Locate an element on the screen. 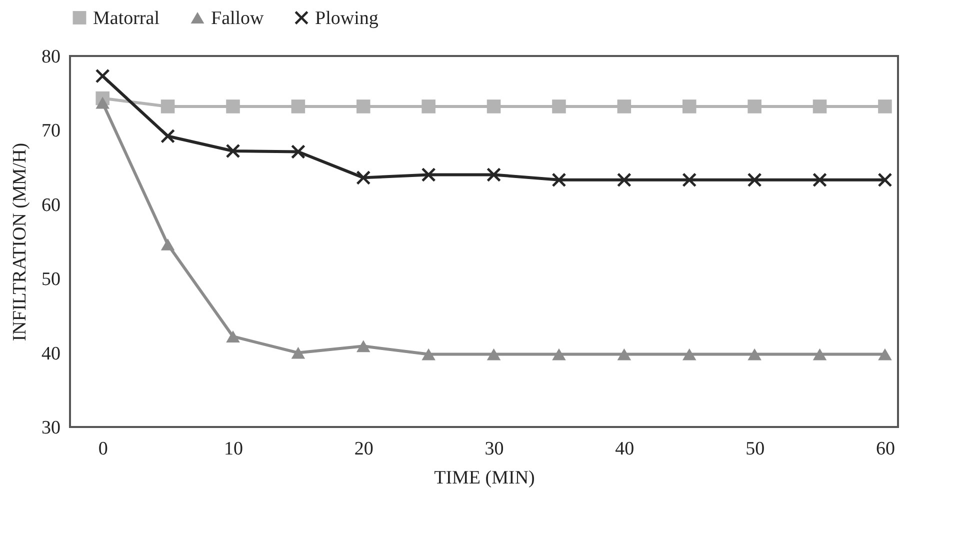 The height and width of the screenshot is (552, 957). legend-label: Matorral is located at coordinates (126, 18).